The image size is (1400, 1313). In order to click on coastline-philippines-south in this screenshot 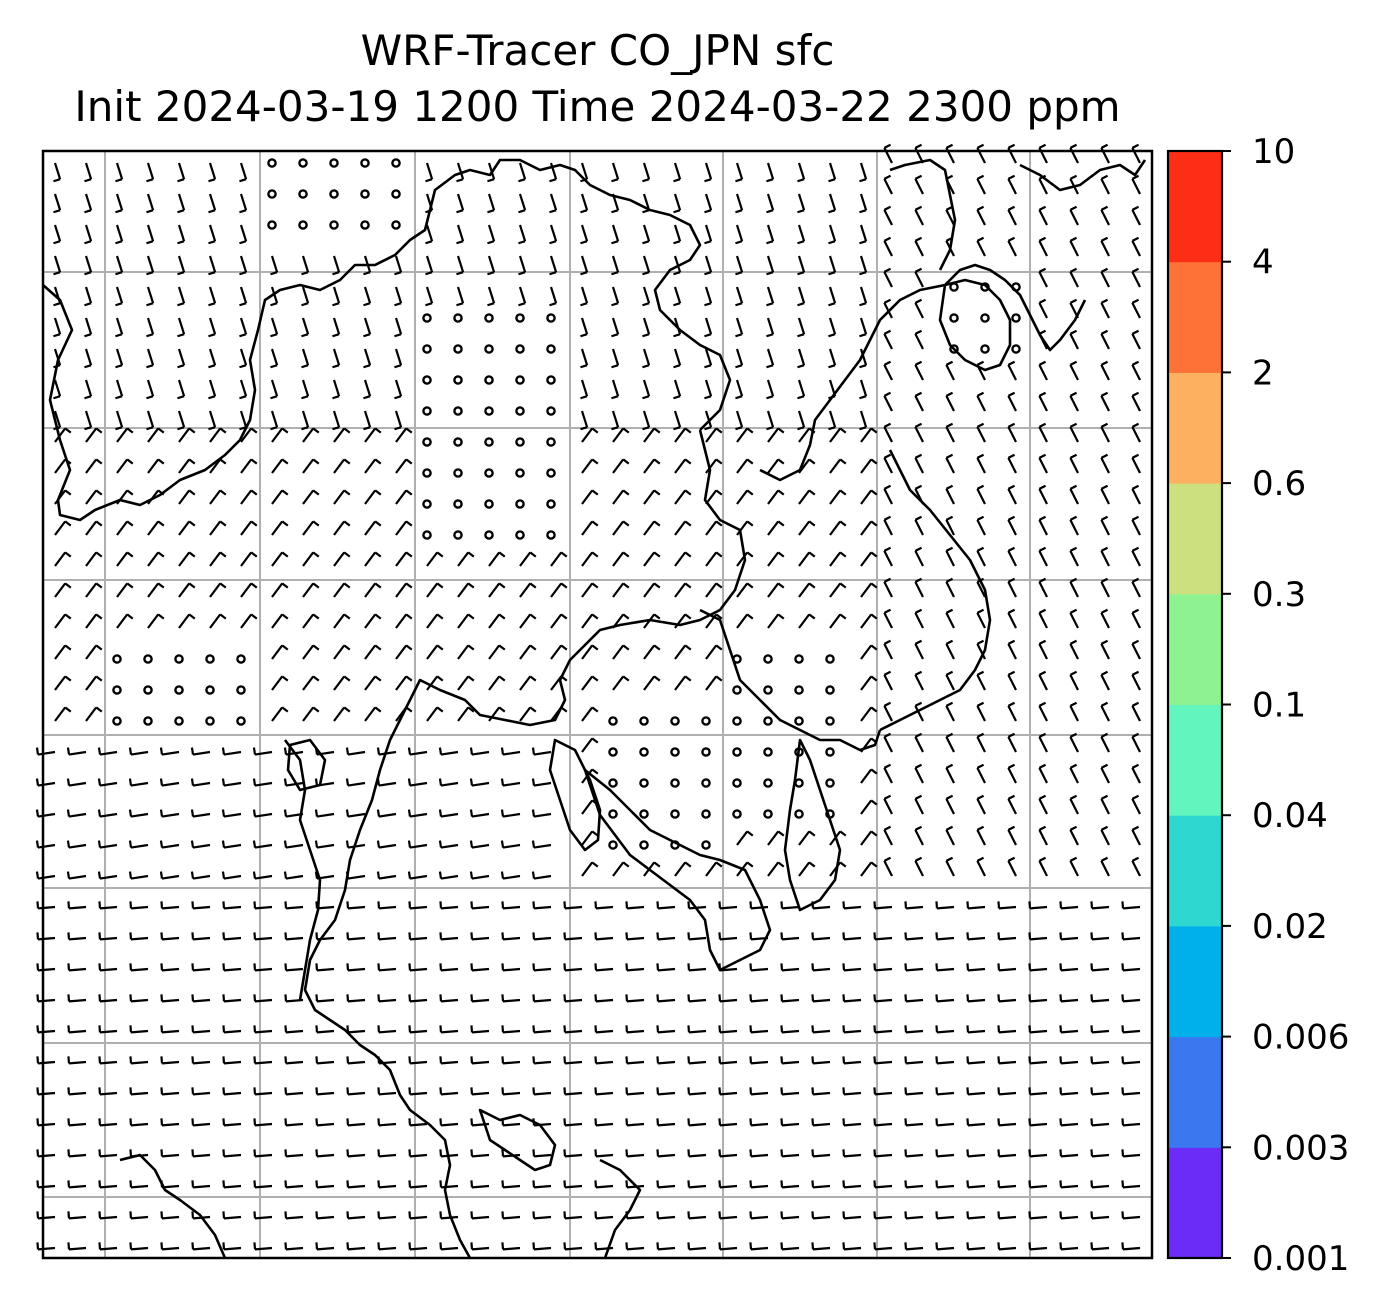, I will do `click(620, 1208)`.